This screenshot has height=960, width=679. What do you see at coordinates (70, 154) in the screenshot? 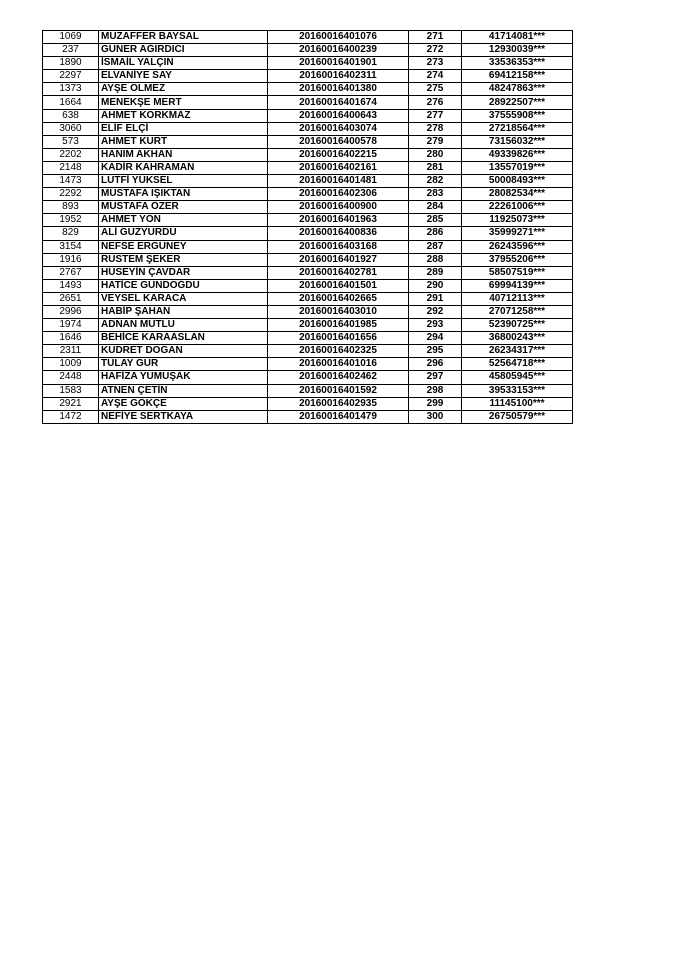
I see `row-id-cell: 2202` at bounding box center [70, 154].